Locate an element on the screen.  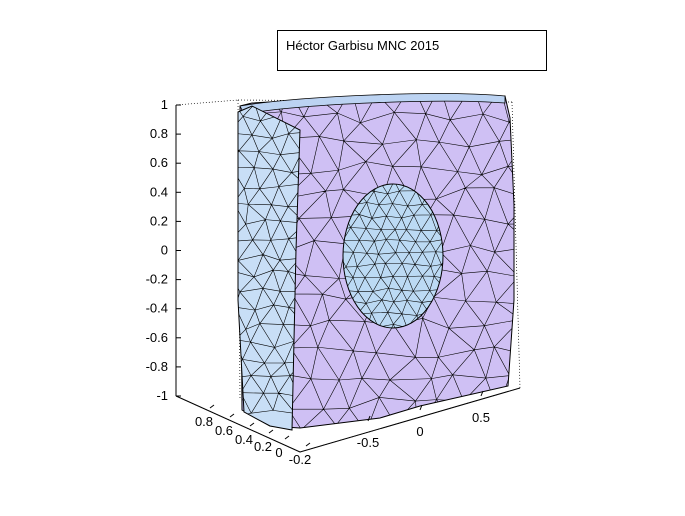
annotation-box: Héctor Garbisu MNC 2015 is located at coordinates (412, 50).